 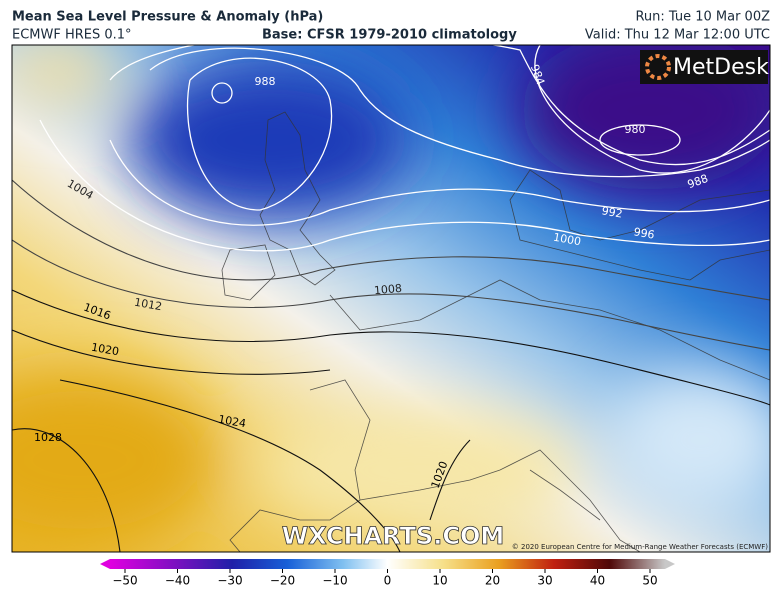 What do you see at coordinates (612, 212) in the screenshot?
I see `contour-label: 992` at bounding box center [612, 212].